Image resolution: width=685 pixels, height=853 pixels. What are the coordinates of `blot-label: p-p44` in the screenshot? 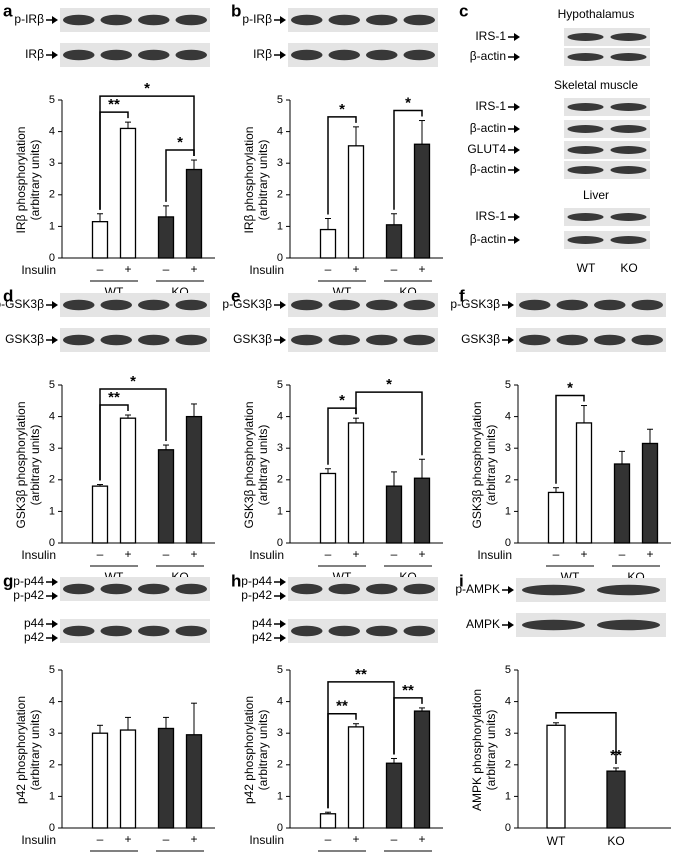 It's located at (256, 581).